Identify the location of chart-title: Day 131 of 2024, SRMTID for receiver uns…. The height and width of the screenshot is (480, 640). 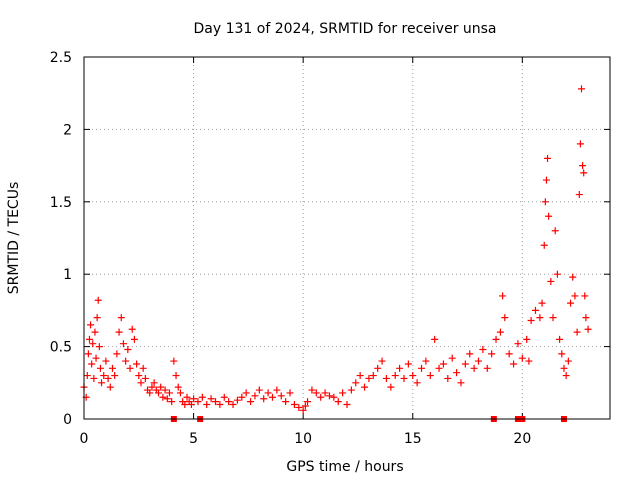
(344, 29).